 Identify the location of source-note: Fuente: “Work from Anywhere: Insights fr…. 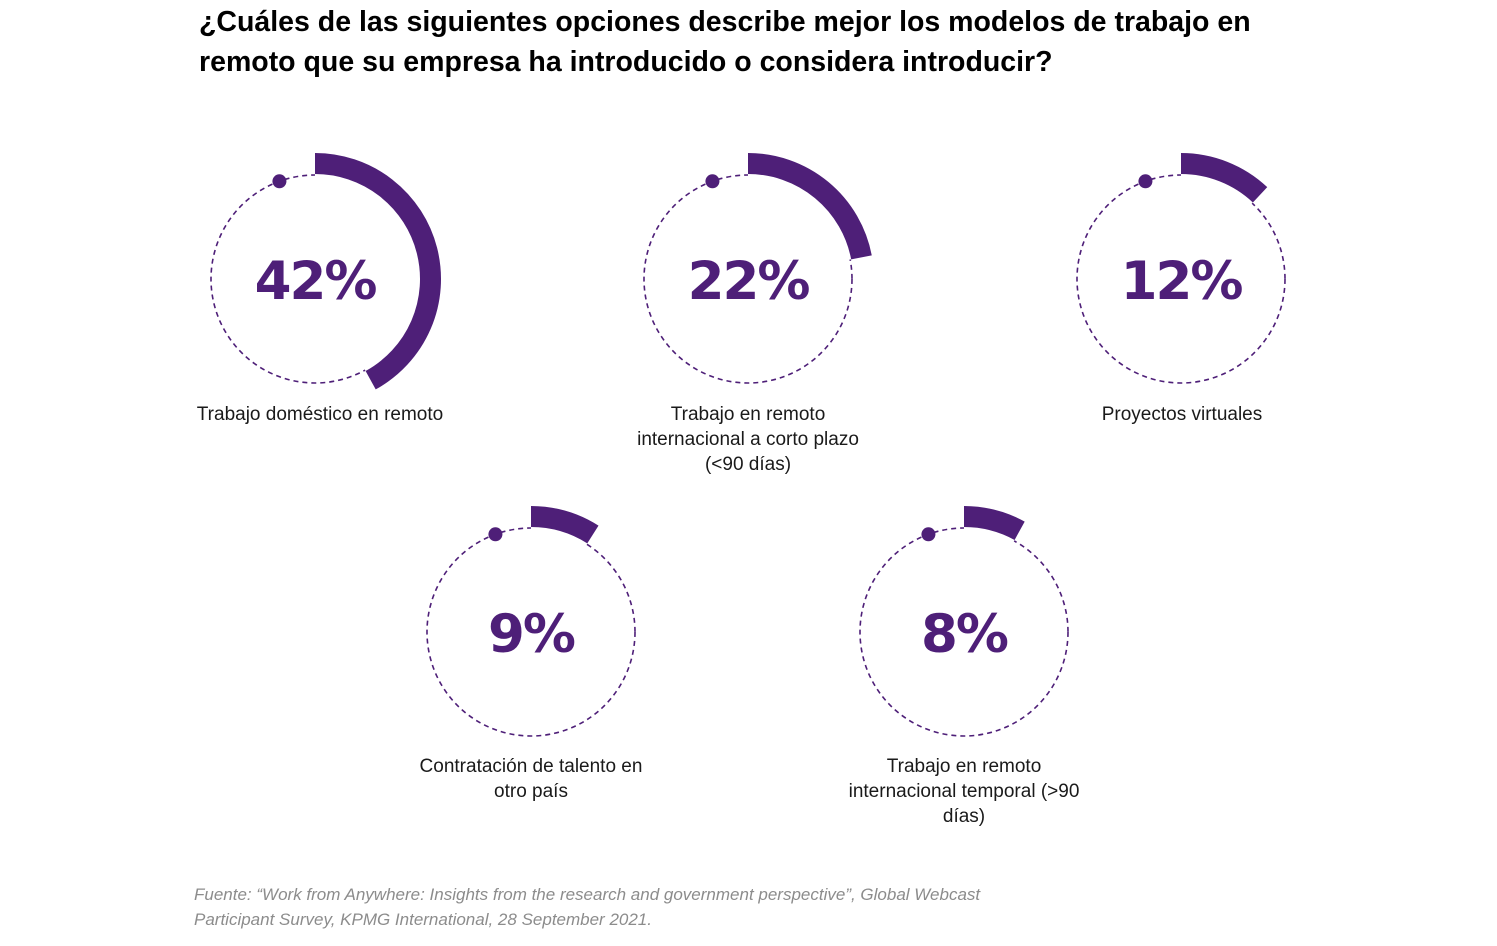
(587, 907).